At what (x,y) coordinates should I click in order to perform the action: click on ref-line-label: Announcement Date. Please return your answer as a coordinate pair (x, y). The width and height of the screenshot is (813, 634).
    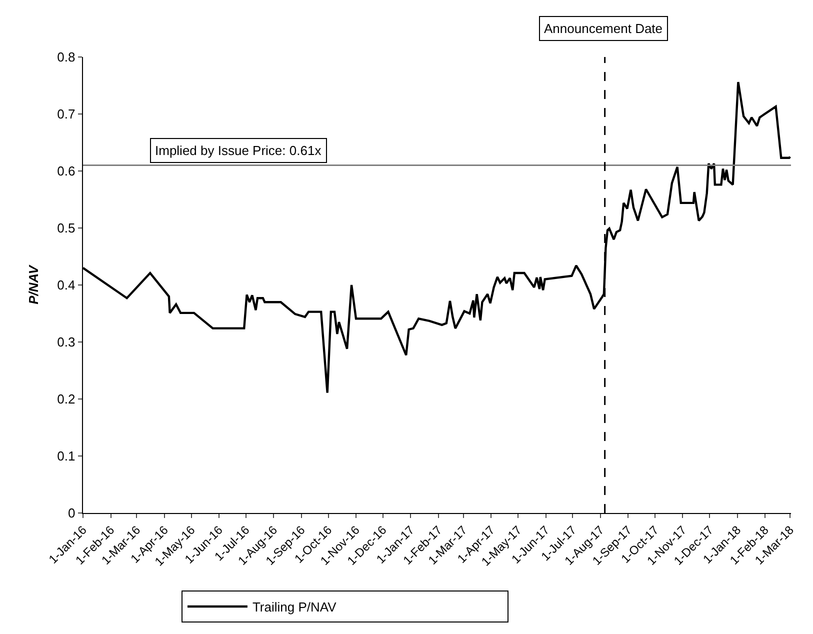
    Looking at the image, I should click on (603, 28).